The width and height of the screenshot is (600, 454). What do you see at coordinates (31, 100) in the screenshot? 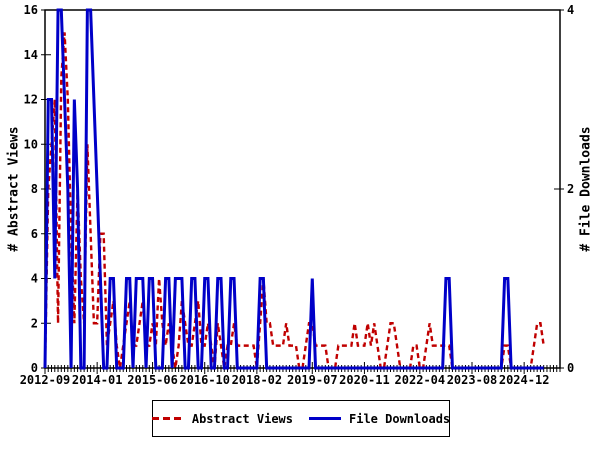
I see `left-y-tick-label: 12` at bounding box center [31, 100].